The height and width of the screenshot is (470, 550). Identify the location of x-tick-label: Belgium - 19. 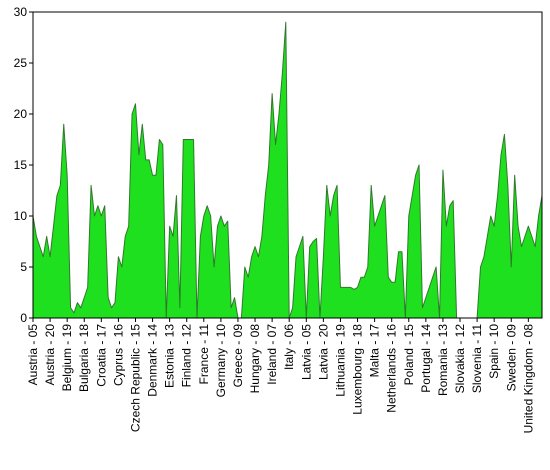
(67, 358).